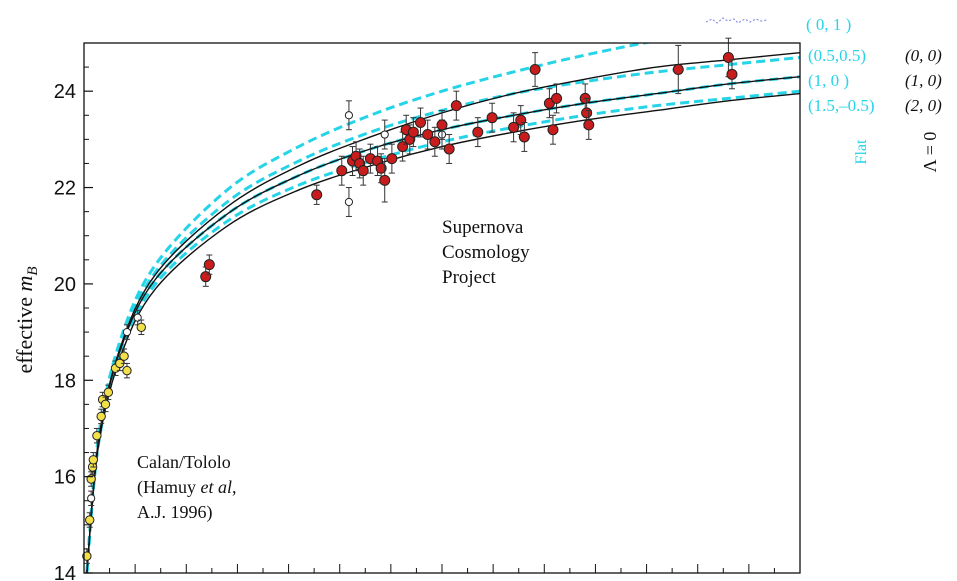 This screenshot has height=581, width=957. I want to click on y-tick-label: 14, so click(65, 572).